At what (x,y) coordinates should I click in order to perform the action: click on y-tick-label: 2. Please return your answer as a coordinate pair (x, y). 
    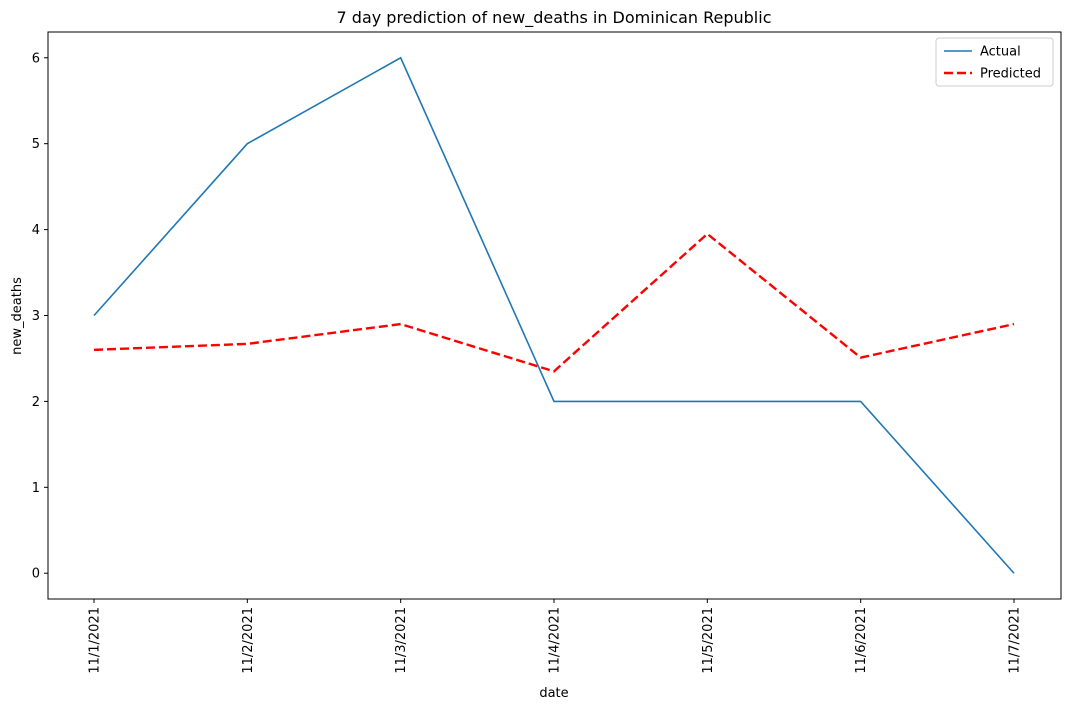
    Looking at the image, I should click on (36, 402).